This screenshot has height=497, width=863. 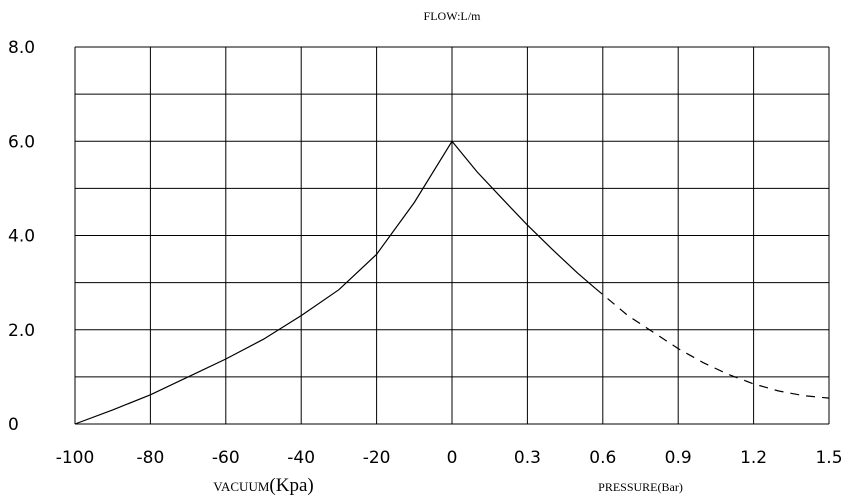 What do you see at coordinates (75, 458) in the screenshot?
I see `x-tick-label: -100` at bounding box center [75, 458].